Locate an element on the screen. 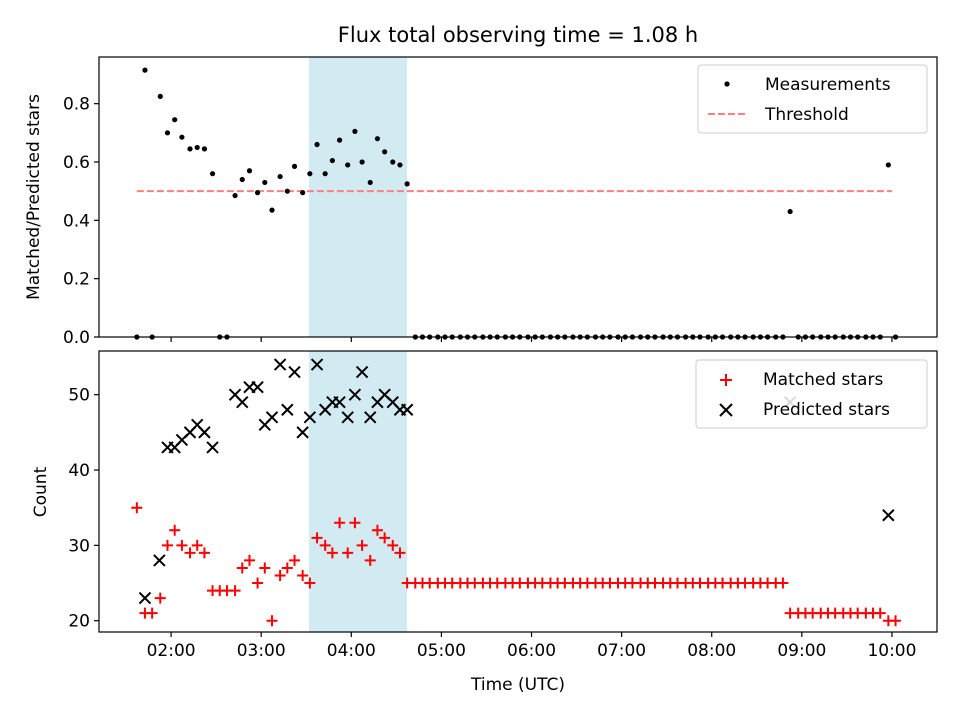 This screenshot has width=960, height=720. legend-measurements-marker is located at coordinates (727, 84).